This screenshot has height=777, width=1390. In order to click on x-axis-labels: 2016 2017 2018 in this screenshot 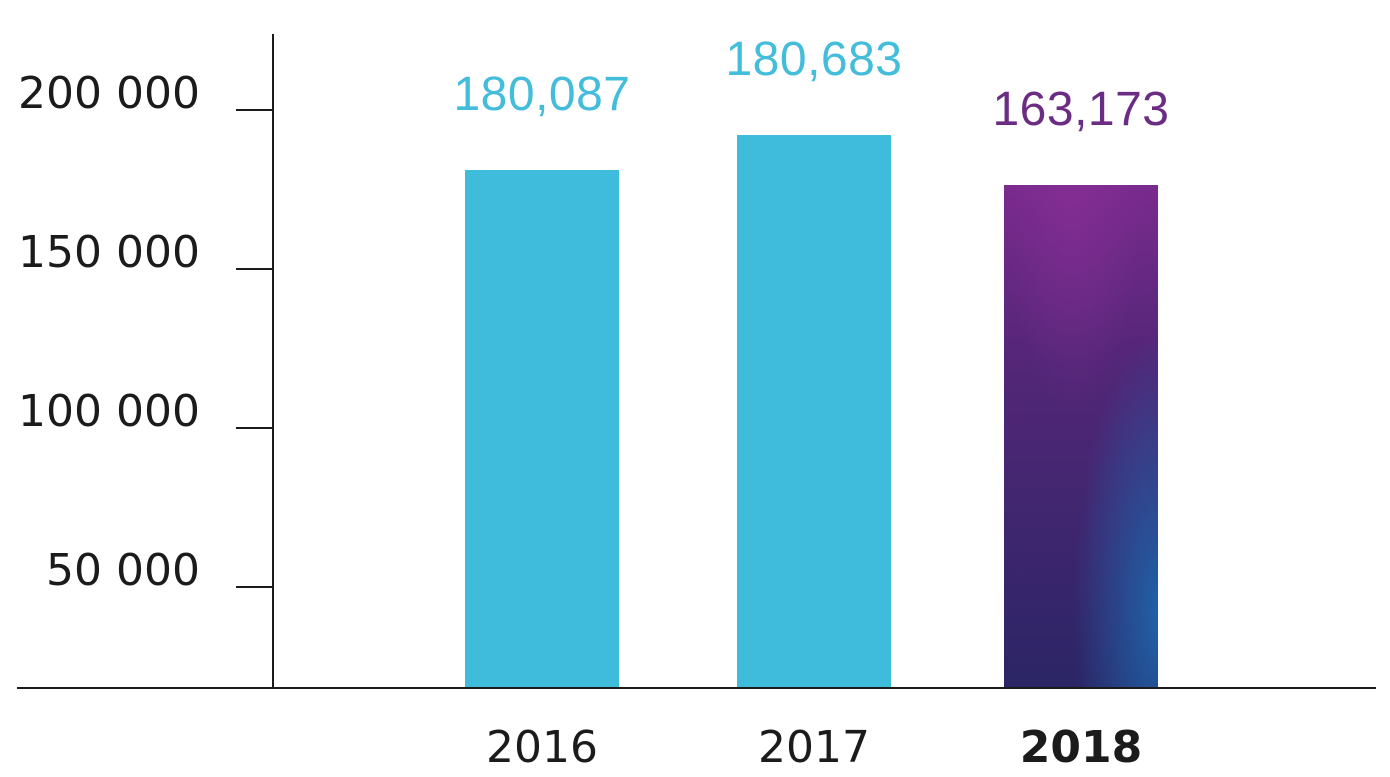, I will do `click(814, 747)`.